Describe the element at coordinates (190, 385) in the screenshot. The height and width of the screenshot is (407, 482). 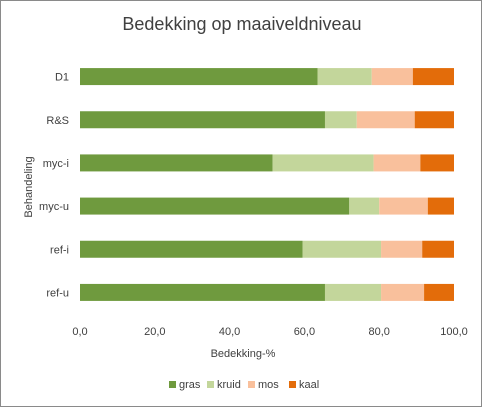
I see `legend-label-gras: gras` at that location.